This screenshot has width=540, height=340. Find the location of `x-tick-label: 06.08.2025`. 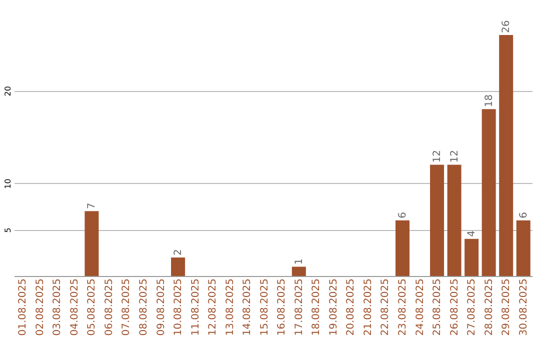

x-tick-label: 06.08.2025 is located at coordinates (109, 307).